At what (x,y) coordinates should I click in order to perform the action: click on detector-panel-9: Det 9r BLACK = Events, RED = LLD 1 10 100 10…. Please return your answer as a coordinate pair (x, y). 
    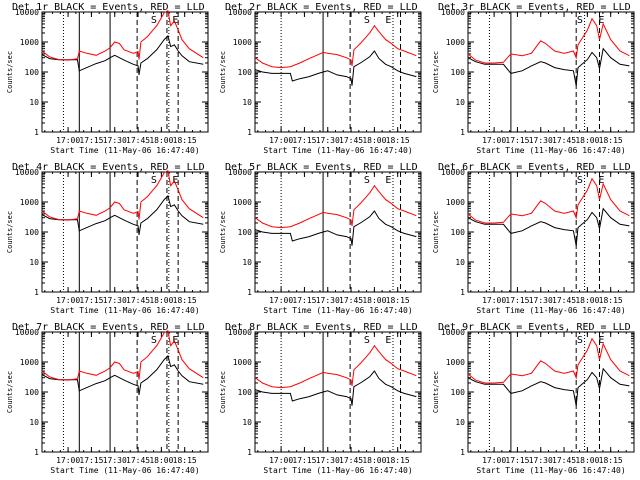
    Looking at the image, I should click on (533, 398).